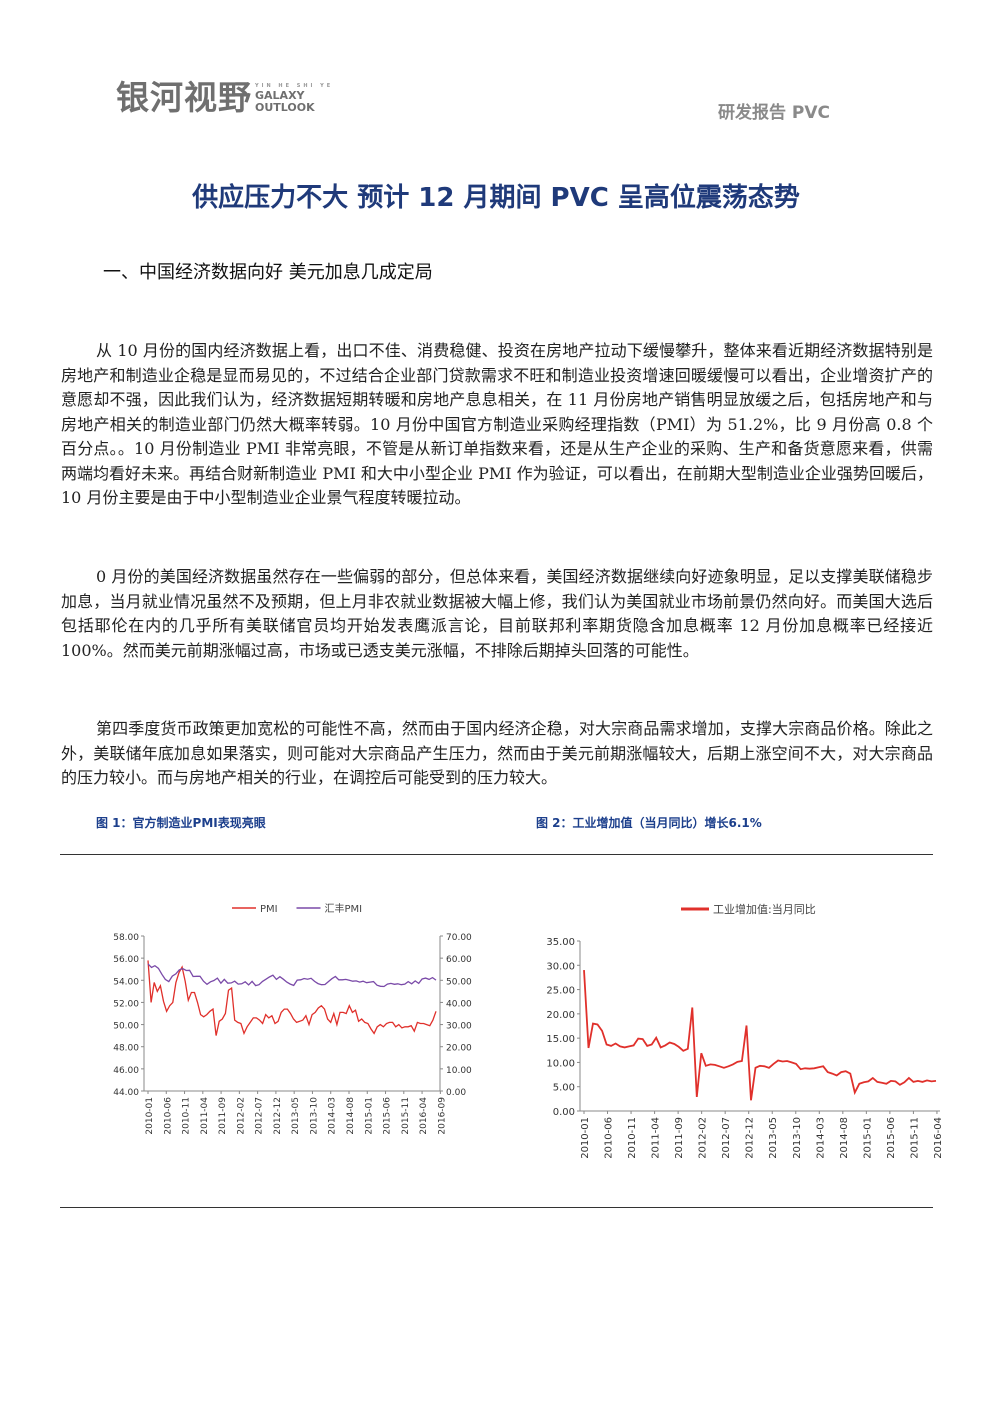 The width and height of the screenshot is (992, 1403). Describe the element at coordinates (344, 908) in the screenshot. I see `legend-label-2: 汇丰PMI` at that location.